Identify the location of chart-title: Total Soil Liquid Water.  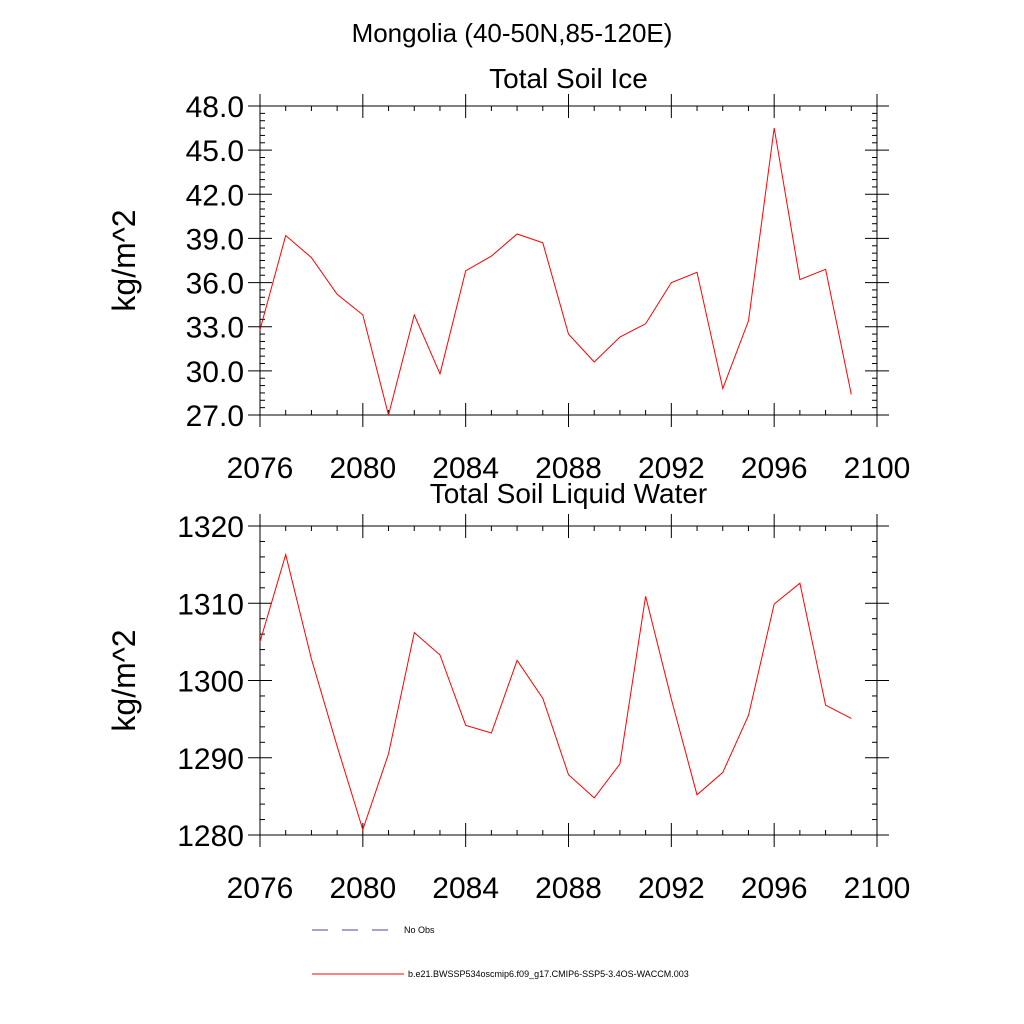
(569, 493).